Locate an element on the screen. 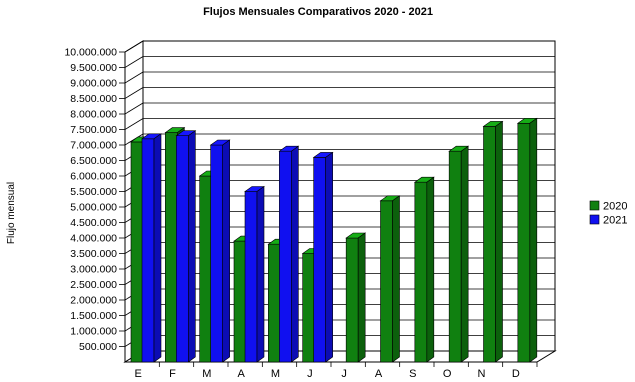  y-tick-label: 9.000.000 is located at coordinates (93, 84).